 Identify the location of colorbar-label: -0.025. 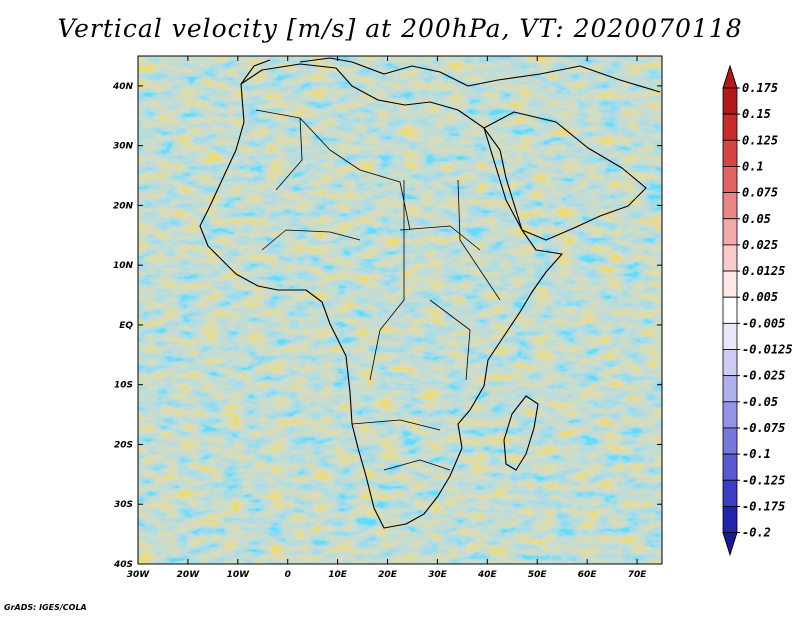
(763, 376).